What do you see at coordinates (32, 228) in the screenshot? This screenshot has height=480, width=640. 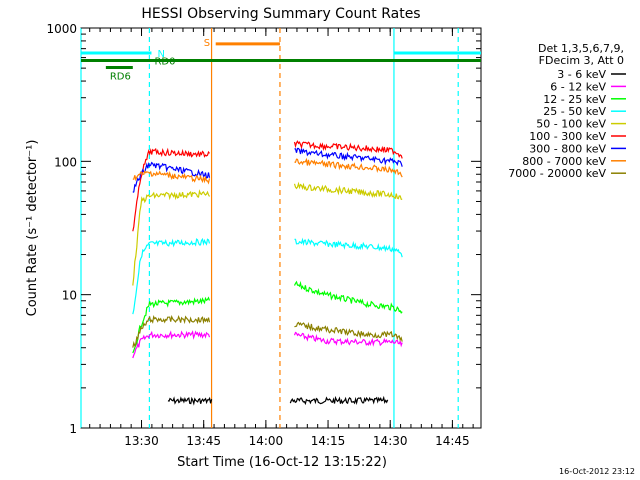 I see `y-axis-label: Count Rate (s⁻¹ detector⁻¹)` at bounding box center [32, 228].